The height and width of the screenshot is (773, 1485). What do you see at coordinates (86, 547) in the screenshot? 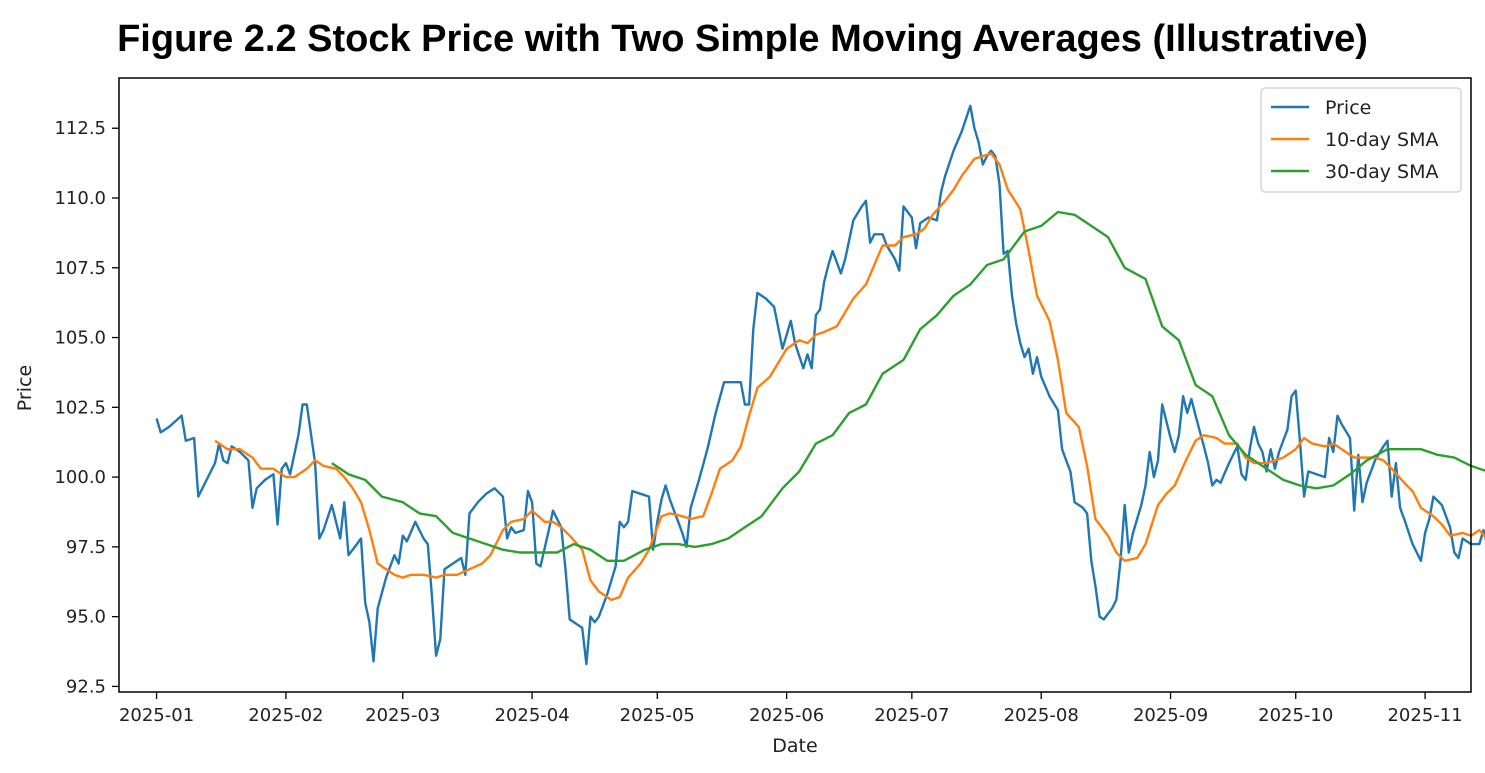
I see `y-tick-label: 97.5` at bounding box center [86, 547].